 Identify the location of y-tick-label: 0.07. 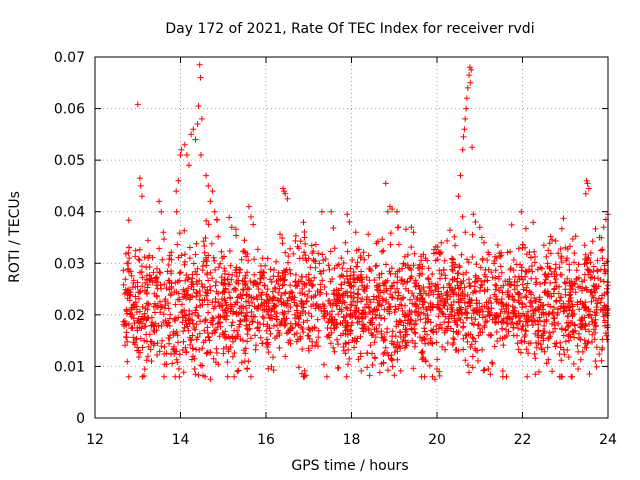
(69, 58).